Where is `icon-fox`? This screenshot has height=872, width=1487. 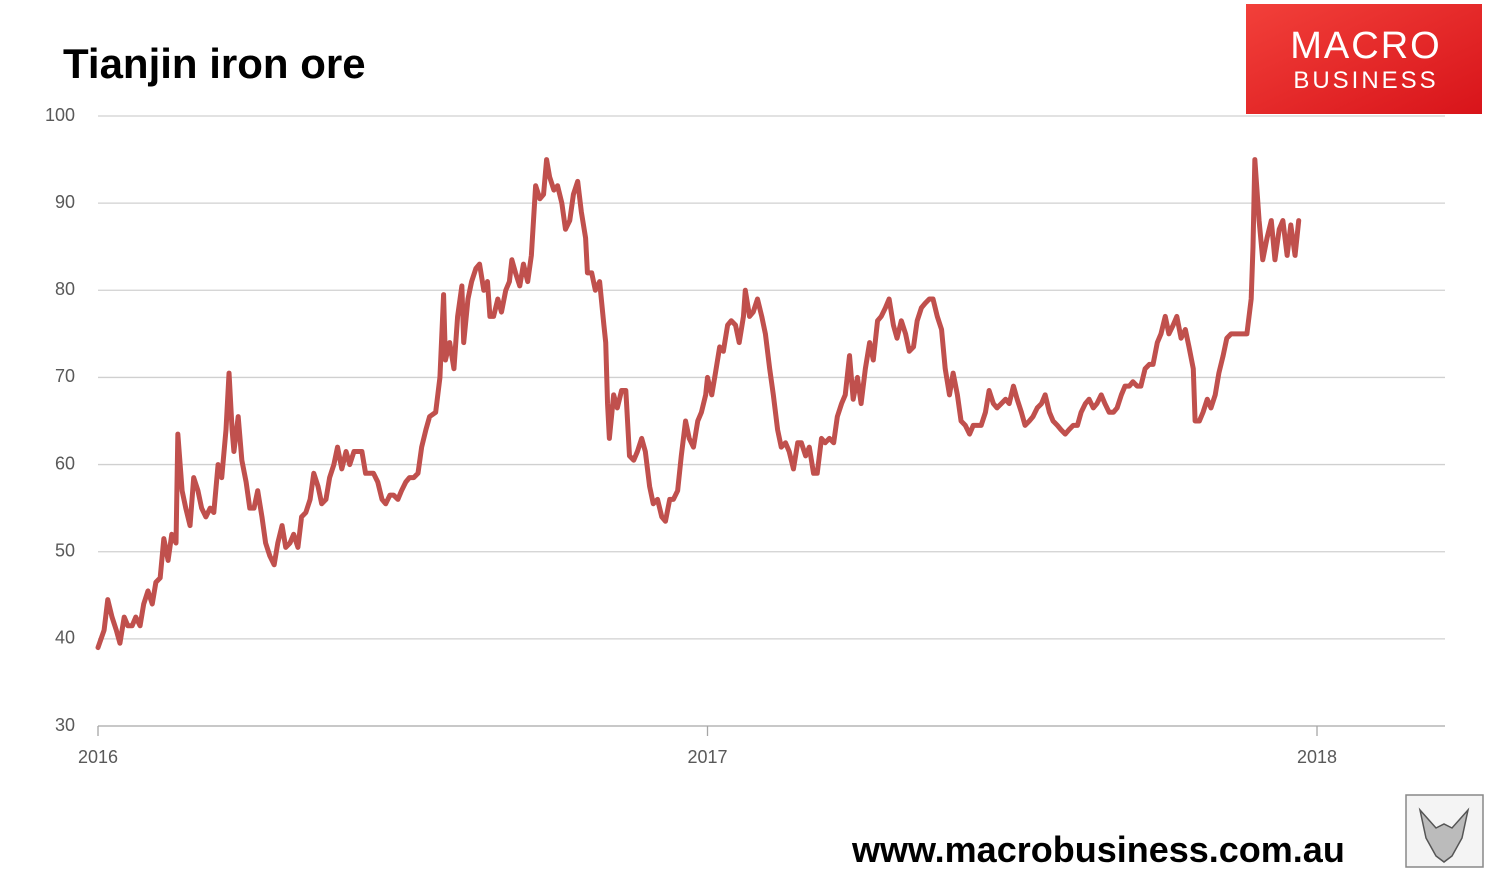
icon-fox is located at coordinates (1444, 835).